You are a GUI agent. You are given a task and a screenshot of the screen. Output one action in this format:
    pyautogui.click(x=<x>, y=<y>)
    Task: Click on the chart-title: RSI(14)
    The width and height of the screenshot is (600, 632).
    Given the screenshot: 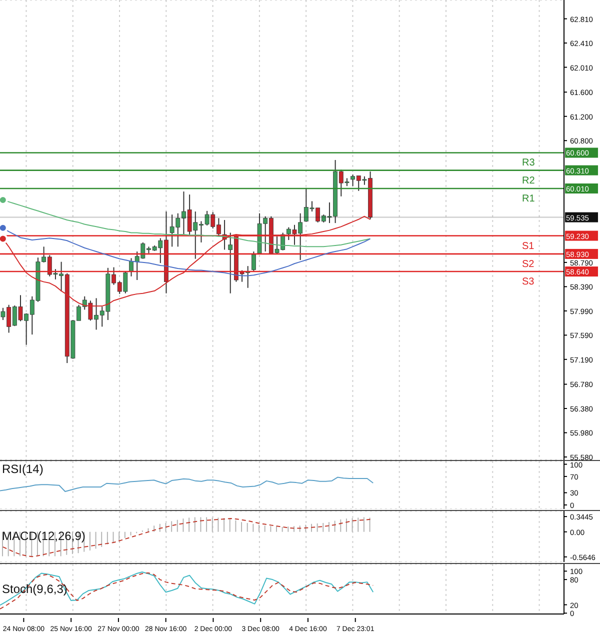 What is the action you would take?
    pyautogui.click(x=23, y=469)
    